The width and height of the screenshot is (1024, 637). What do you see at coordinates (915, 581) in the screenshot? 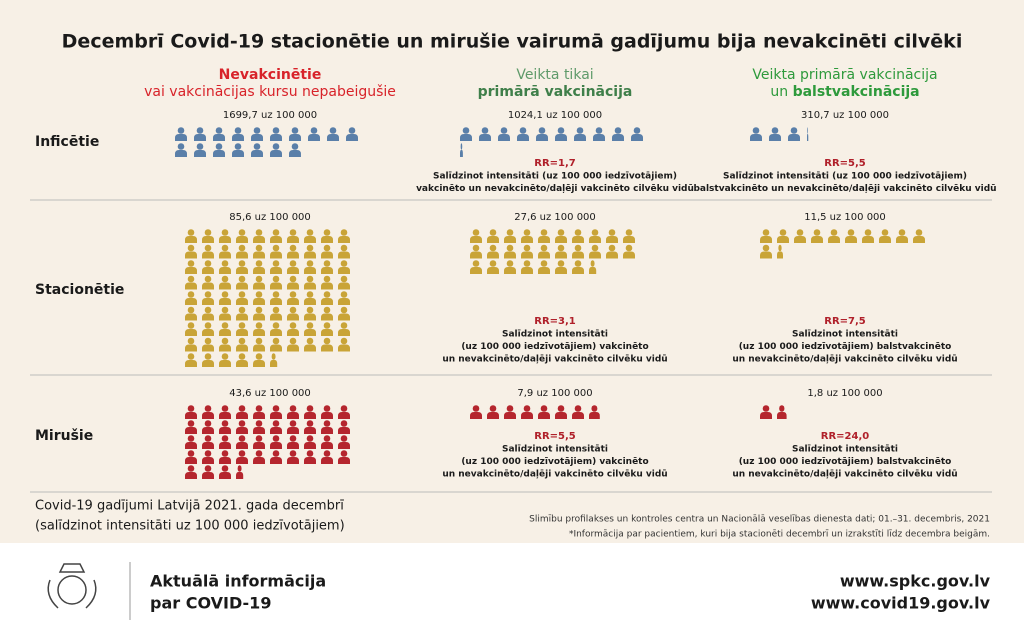
I see `link: www.spkc.gov.lv` at bounding box center [915, 581].